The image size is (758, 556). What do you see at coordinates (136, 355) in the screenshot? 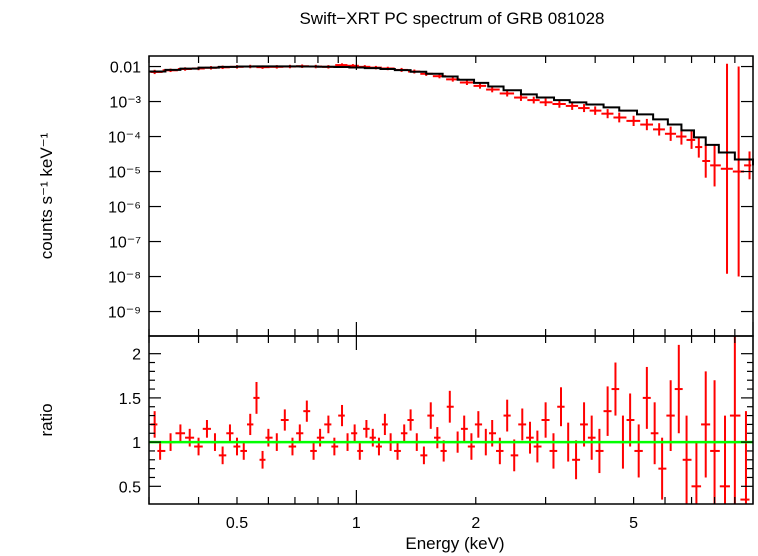
I see `ratio-y-tick-label: 2` at bounding box center [136, 355].